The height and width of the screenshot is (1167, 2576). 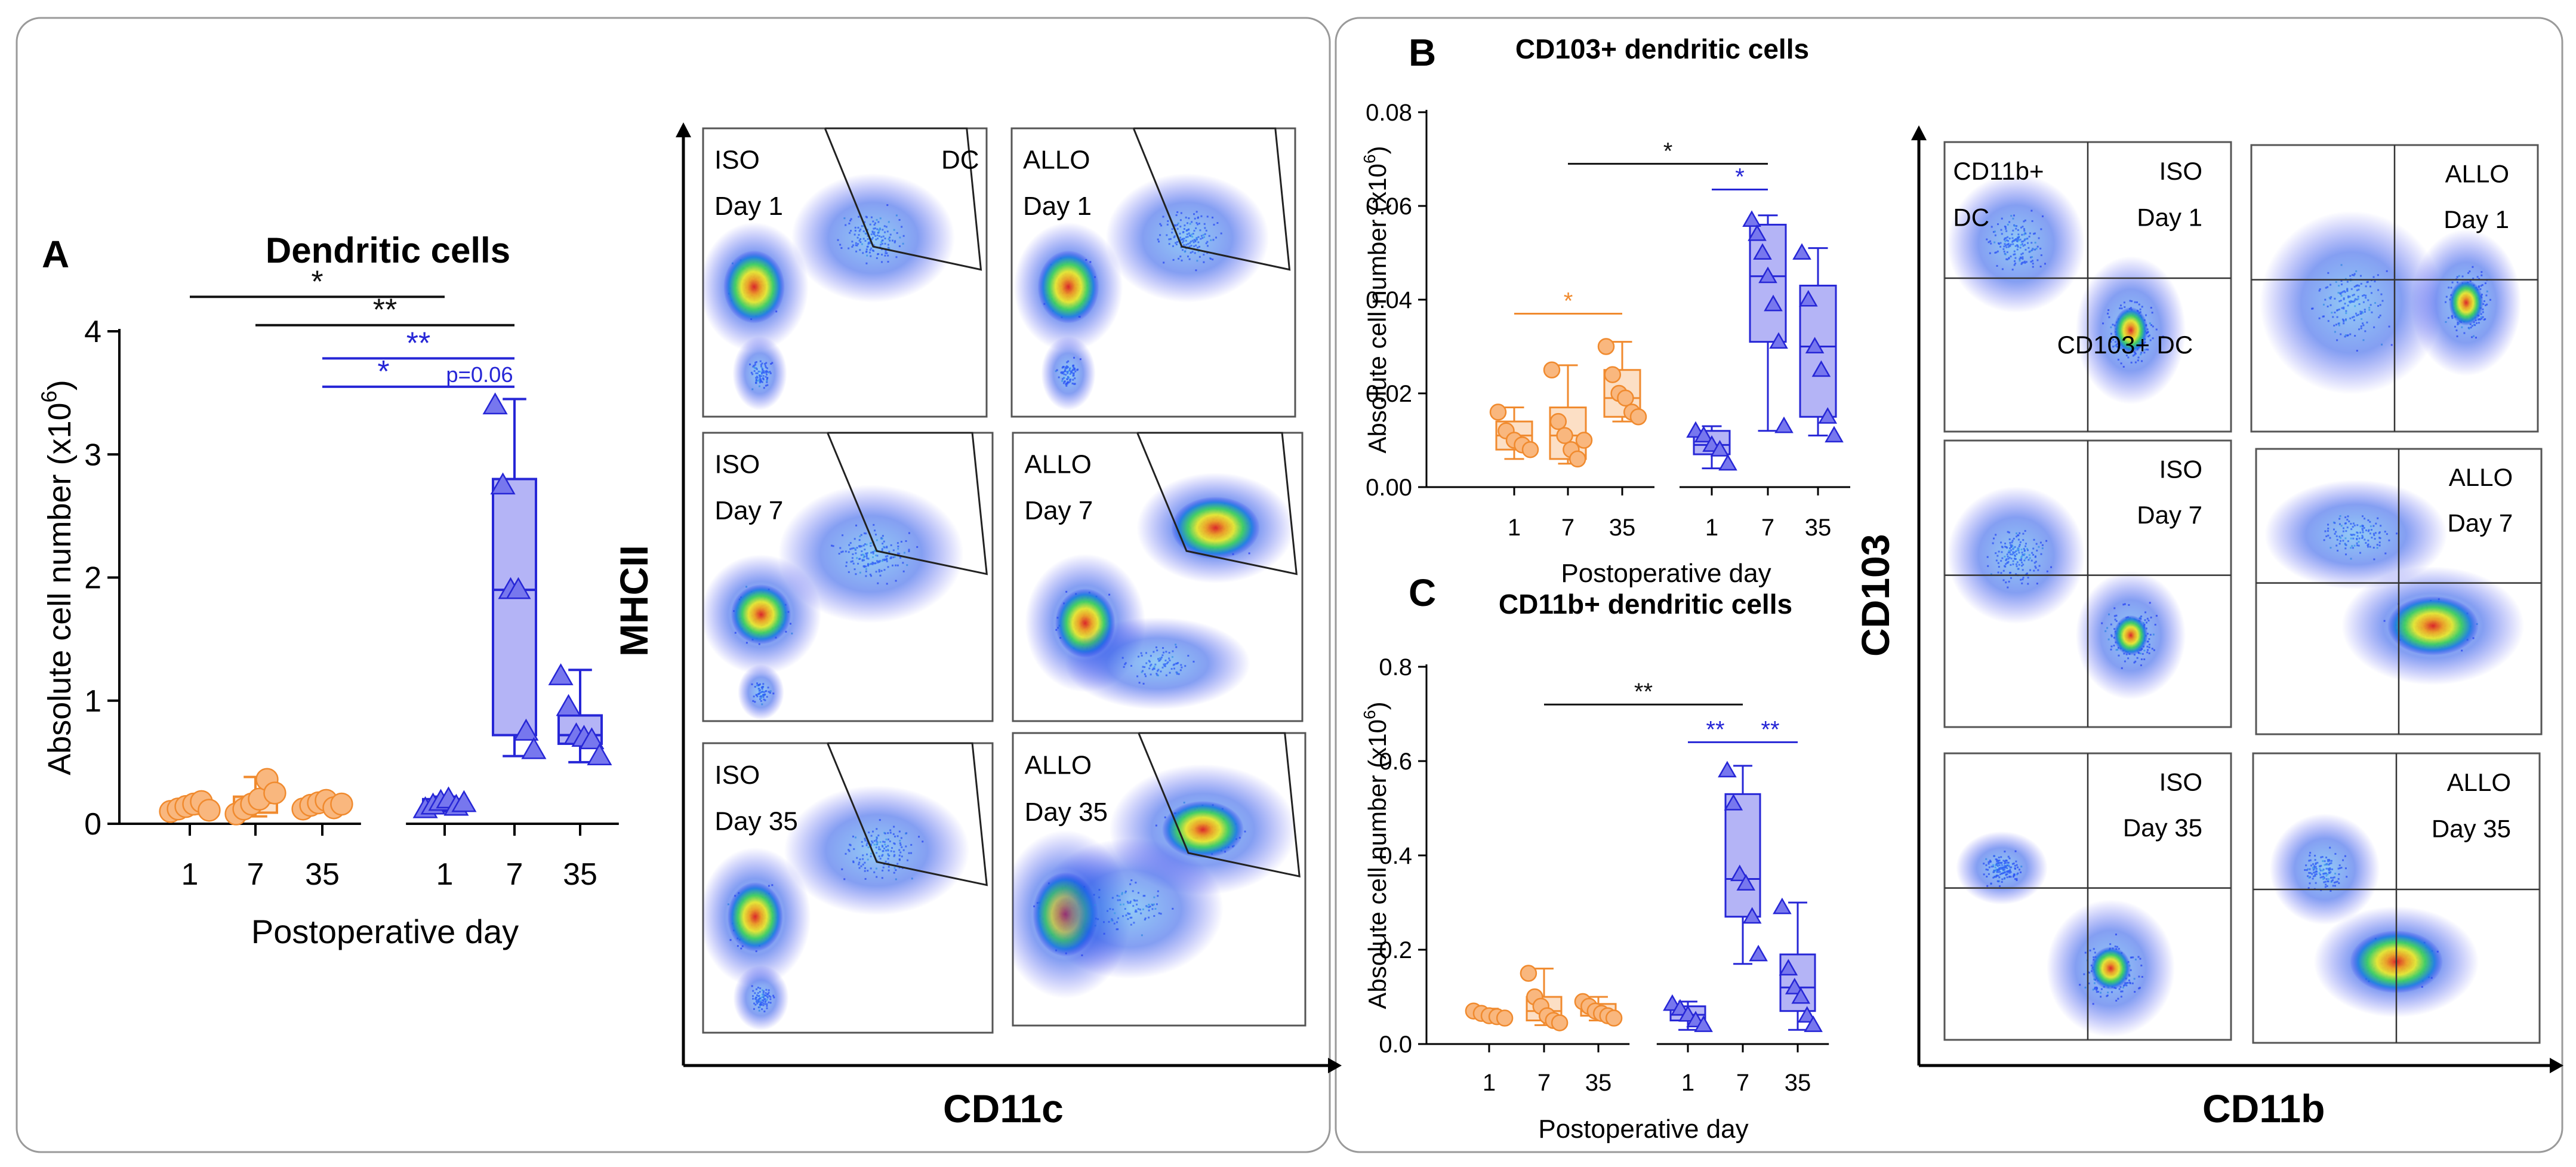 What do you see at coordinates (1395, 950) in the screenshot?
I see `y-tick-label: 0.2` at bounding box center [1395, 950].